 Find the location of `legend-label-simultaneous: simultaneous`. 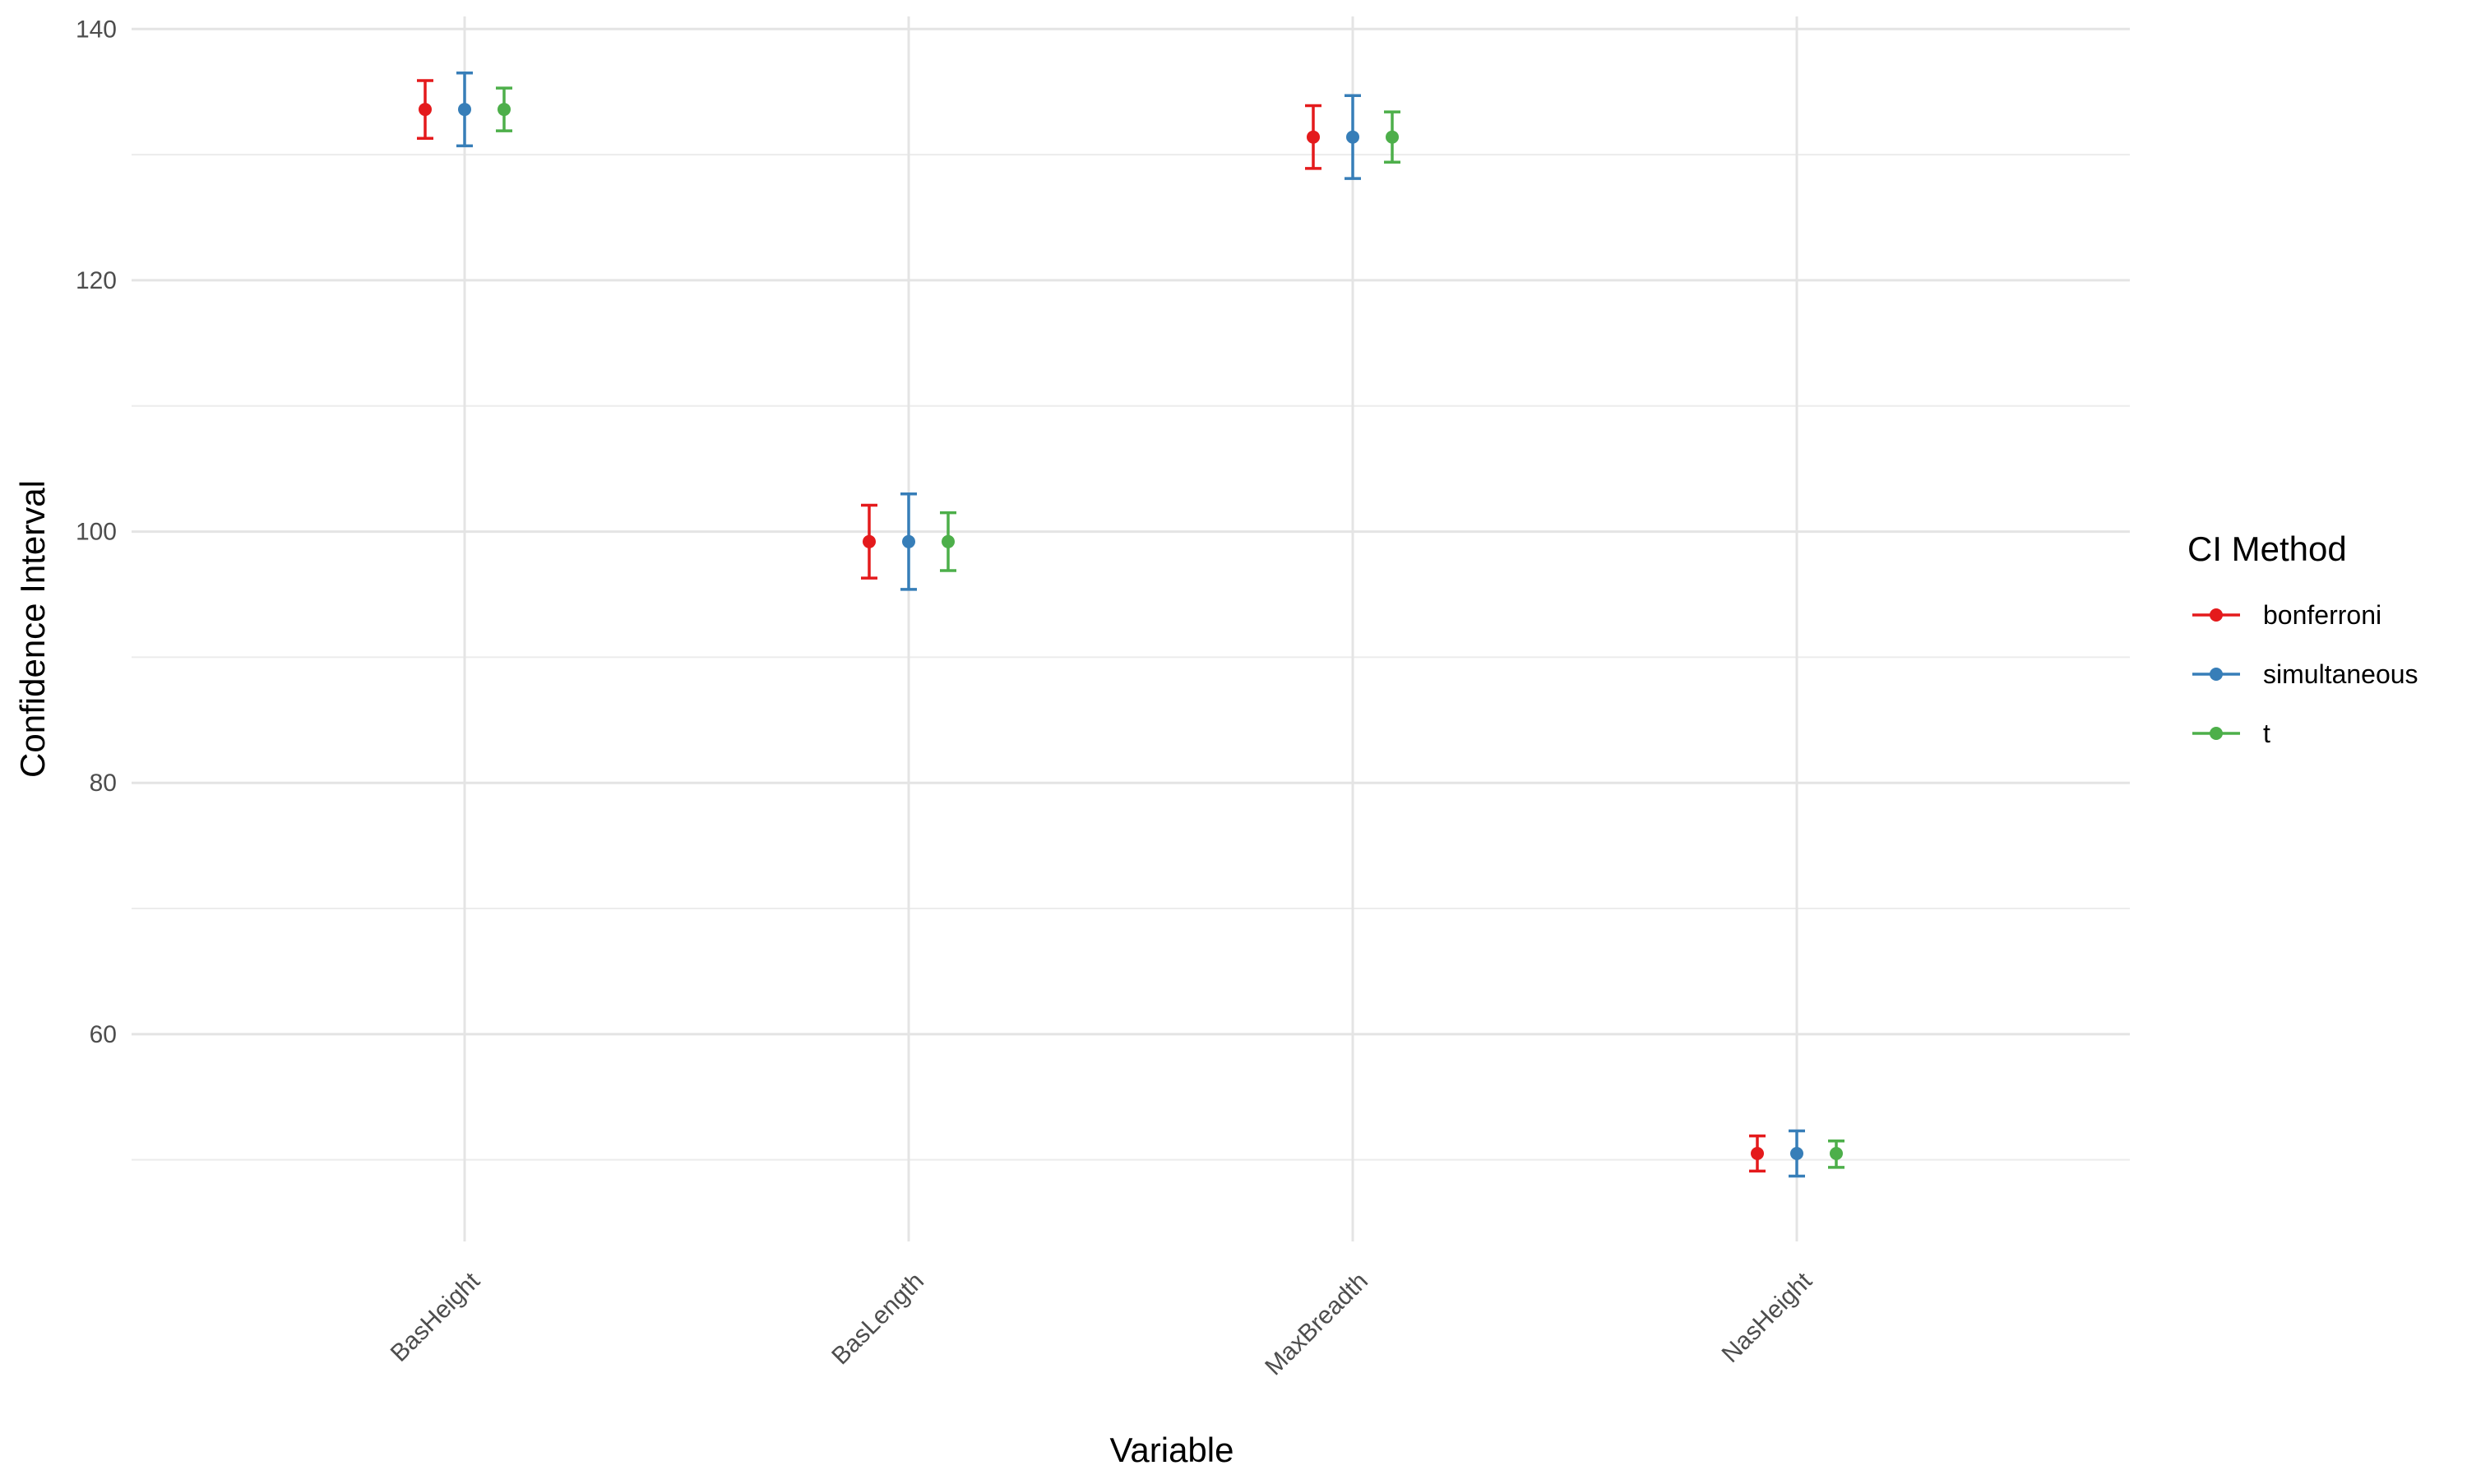

legend-label-simultaneous: simultaneous is located at coordinates (2340, 674).